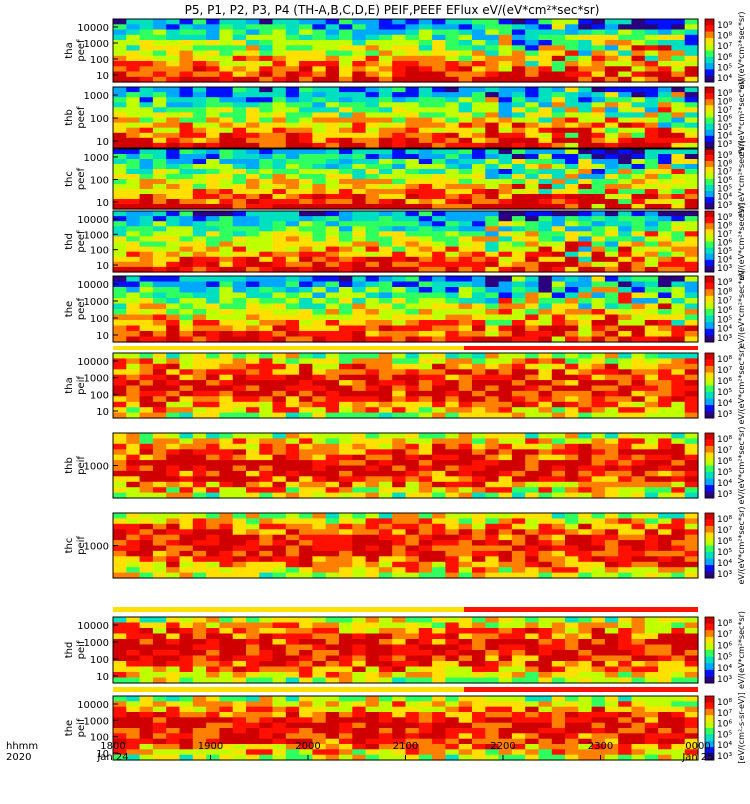 The width and height of the screenshot is (750, 804). Describe the element at coordinates (709, 158) in the screenshot. I see `colorbar-swatch` at that location.